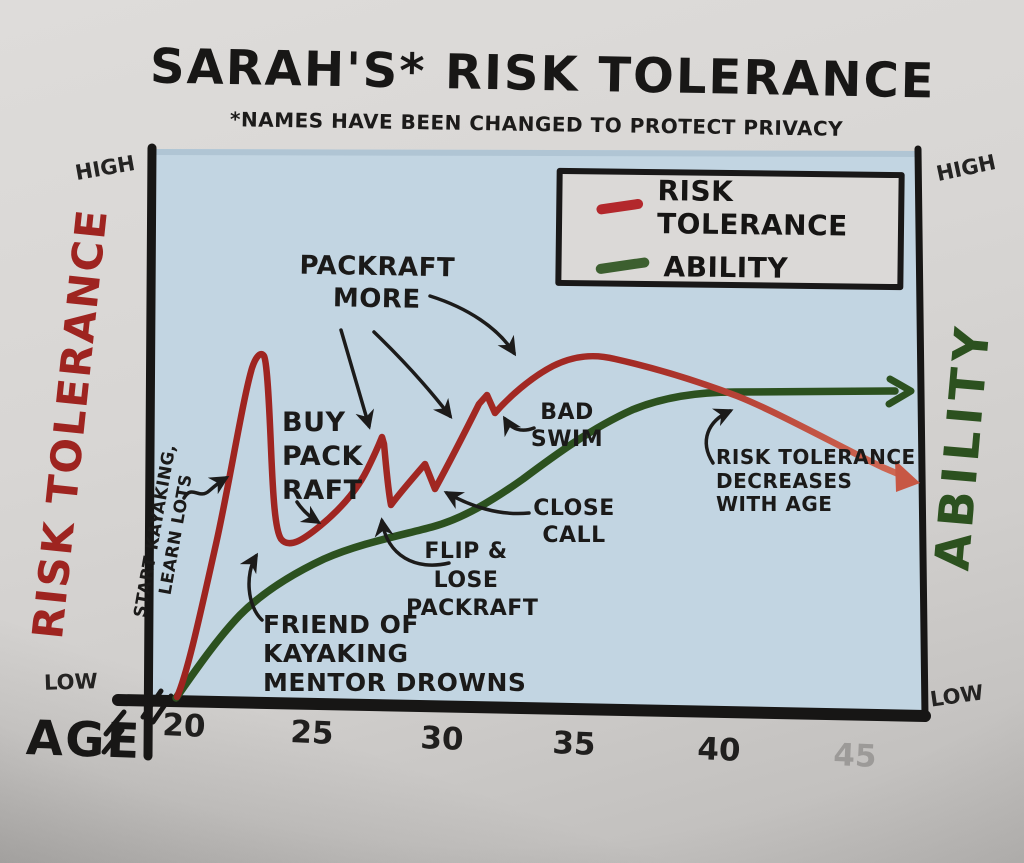 The width and height of the screenshot is (1024, 863). I want to click on arrow-friend-drowns, so click(251, 587).